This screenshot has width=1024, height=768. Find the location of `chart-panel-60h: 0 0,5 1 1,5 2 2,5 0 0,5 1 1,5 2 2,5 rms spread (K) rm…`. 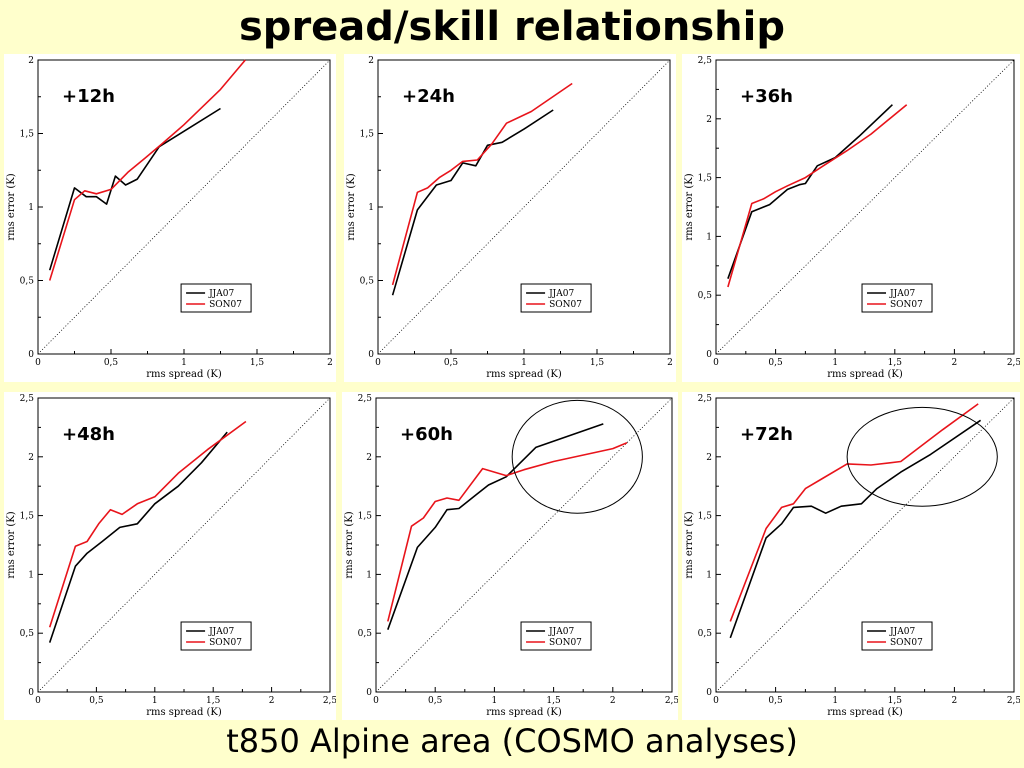

chart-panel-60h: 0 0,5 1 1,5 2 2,5 0 0,5 1 1,5 2 2,5 rms spread (K) rm… is located at coordinates (510, 556).